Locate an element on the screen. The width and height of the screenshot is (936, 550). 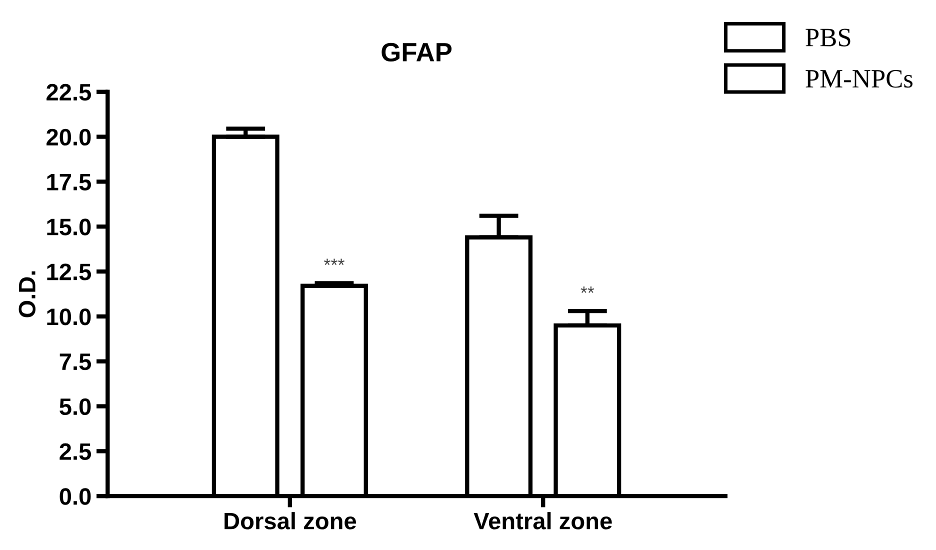
x-tick-label: Dorsal zone is located at coordinates (290, 521).